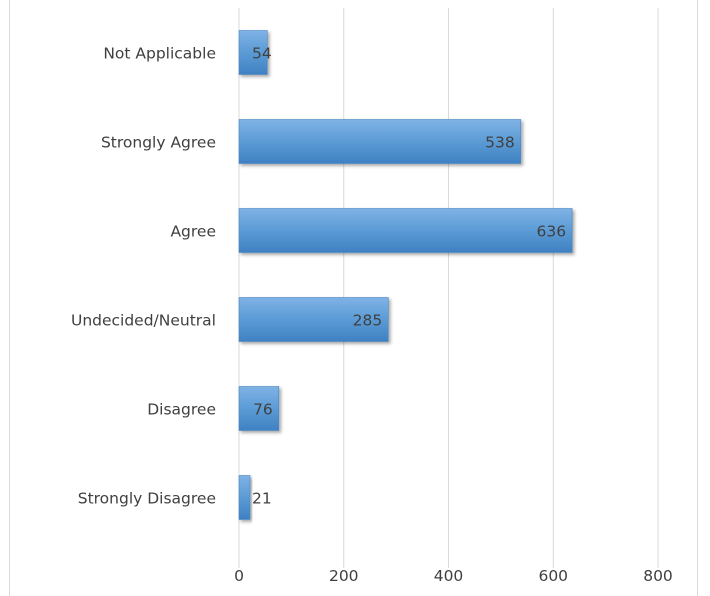  Describe the element at coordinates (405, 230) in the screenshot. I see `bar-agree` at that location.